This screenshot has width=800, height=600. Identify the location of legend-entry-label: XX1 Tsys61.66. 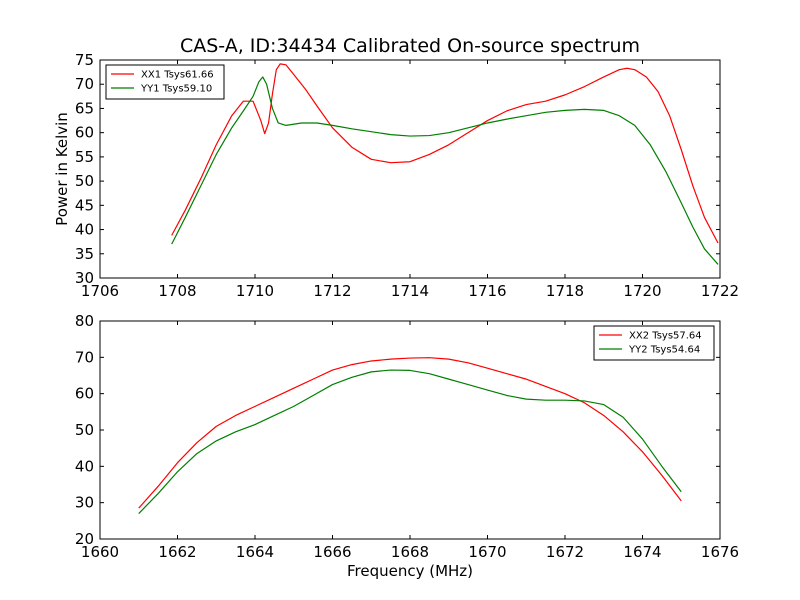
(177, 75).